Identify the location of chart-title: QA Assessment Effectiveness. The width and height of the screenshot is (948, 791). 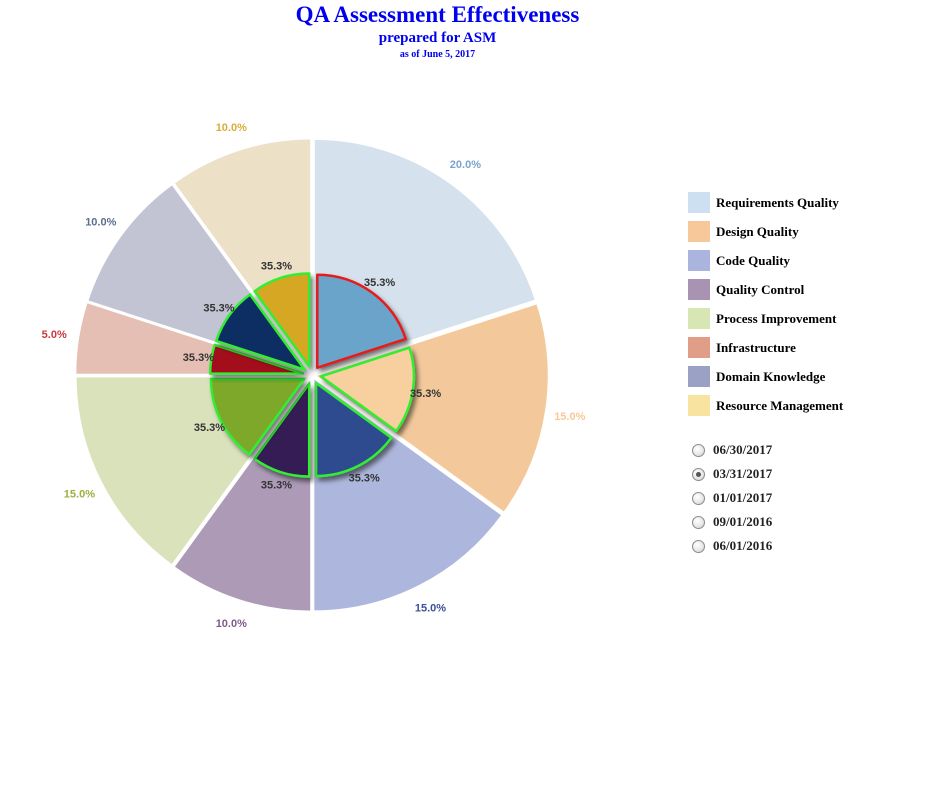
(437, 14).